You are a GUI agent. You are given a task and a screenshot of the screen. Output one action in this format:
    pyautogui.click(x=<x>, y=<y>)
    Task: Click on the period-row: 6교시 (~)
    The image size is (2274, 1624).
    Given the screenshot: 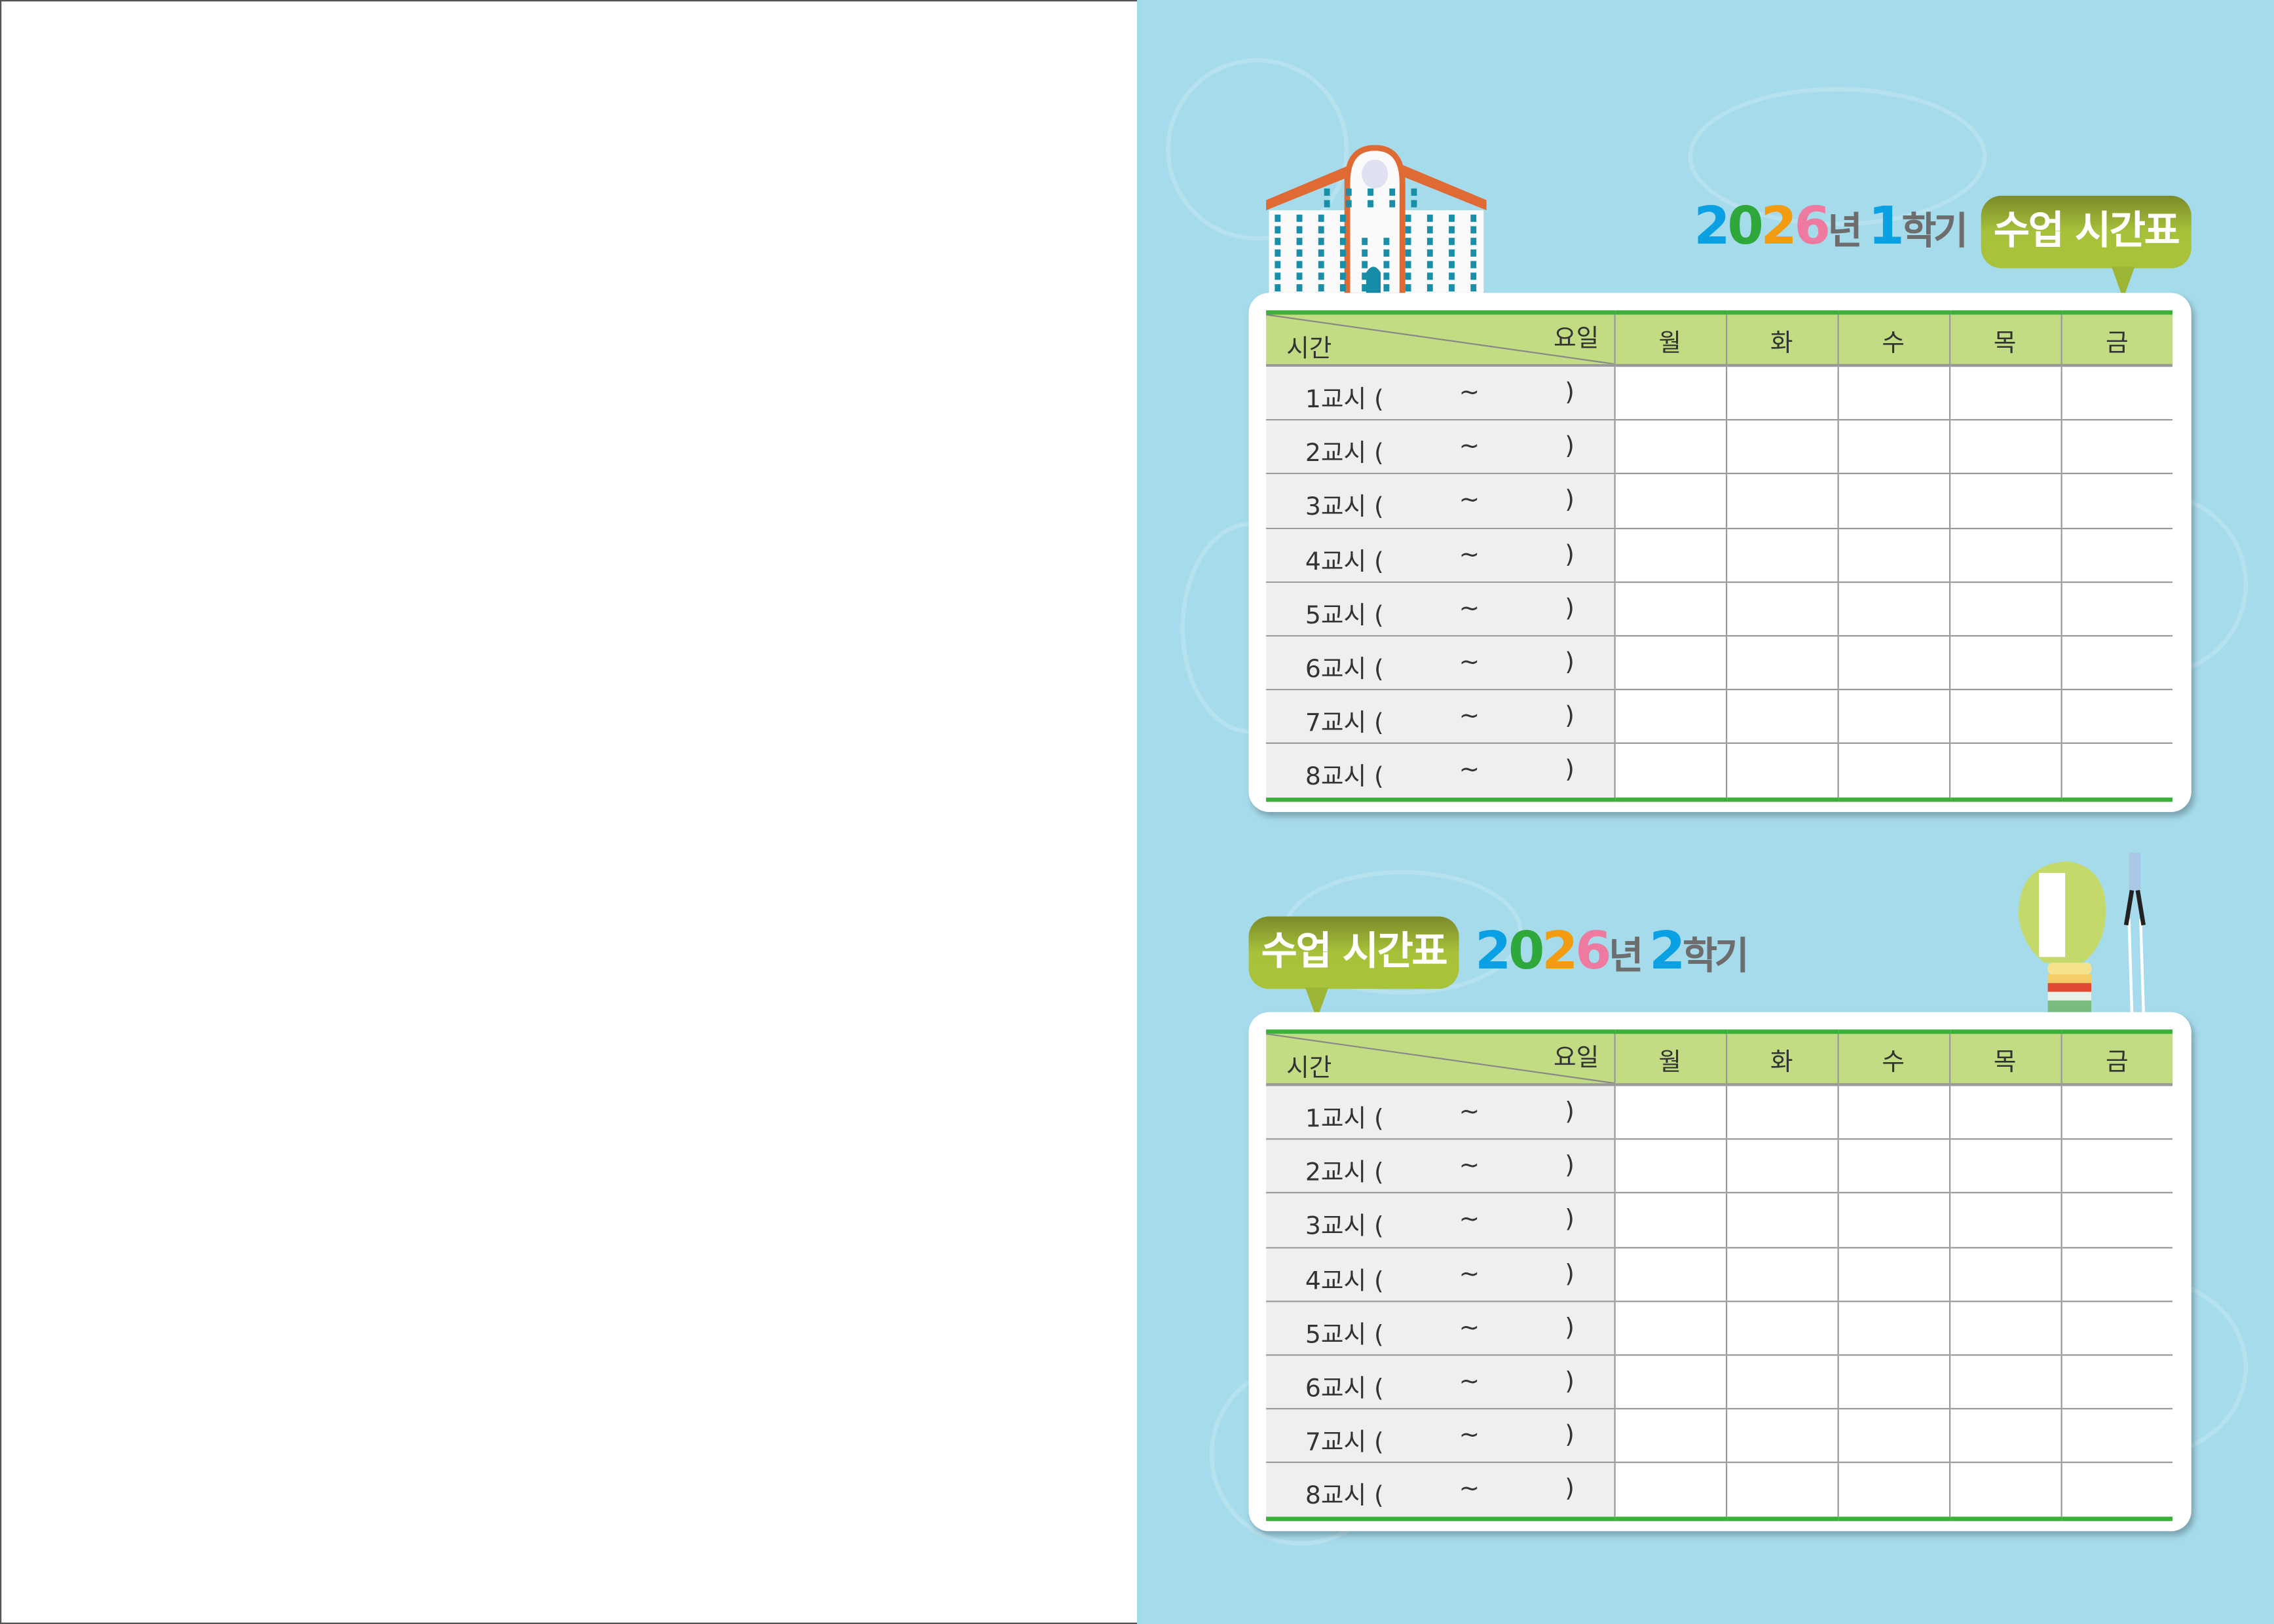 What is the action you would take?
    pyautogui.click(x=1719, y=1382)
    